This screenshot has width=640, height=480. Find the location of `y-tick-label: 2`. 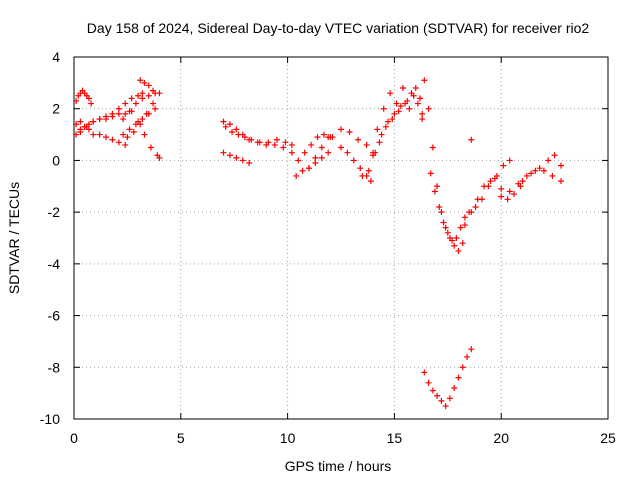

y-tick-label: 2 is located at coordinates (56, 109).